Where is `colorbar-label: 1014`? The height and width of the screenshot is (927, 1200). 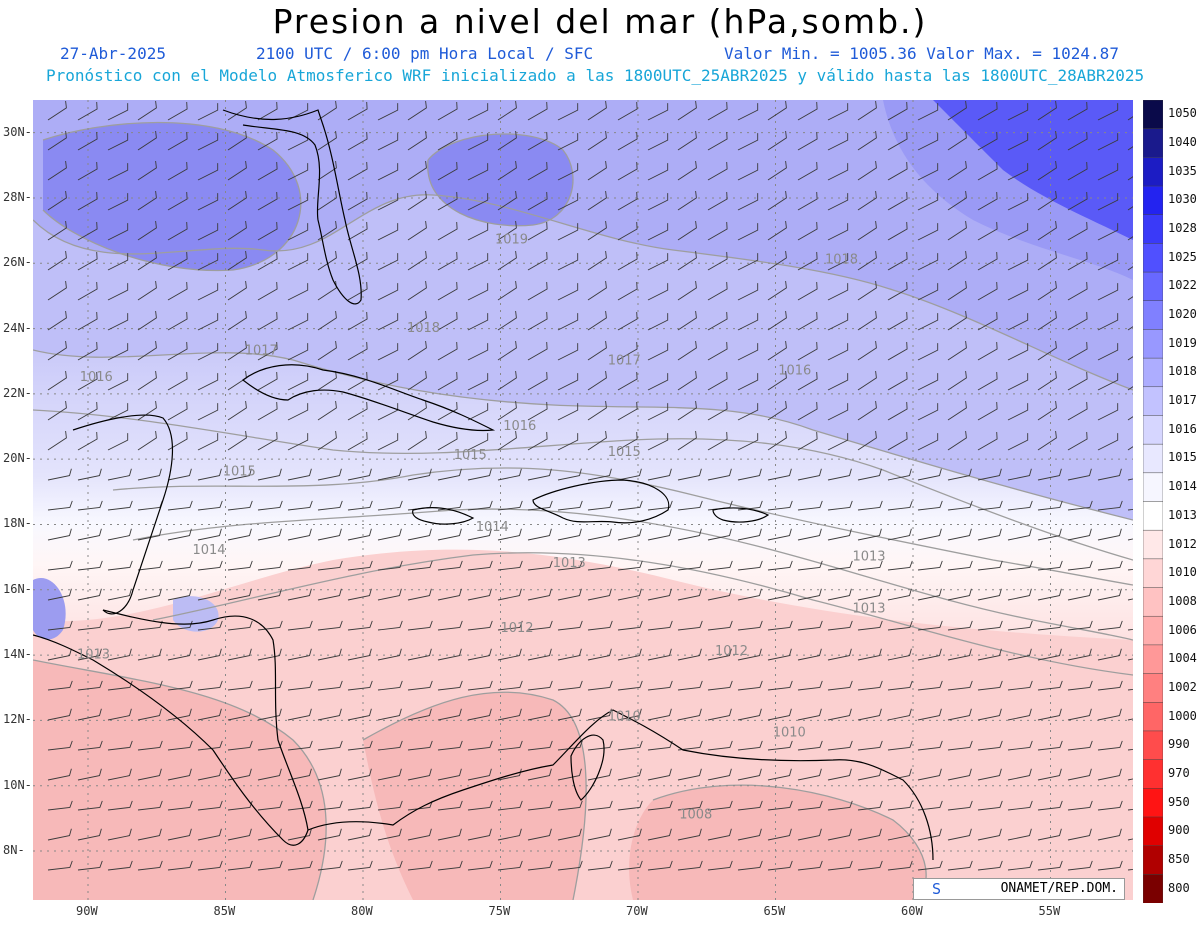
colorbar-label: 1014 is located at coordinates (1182, 486).